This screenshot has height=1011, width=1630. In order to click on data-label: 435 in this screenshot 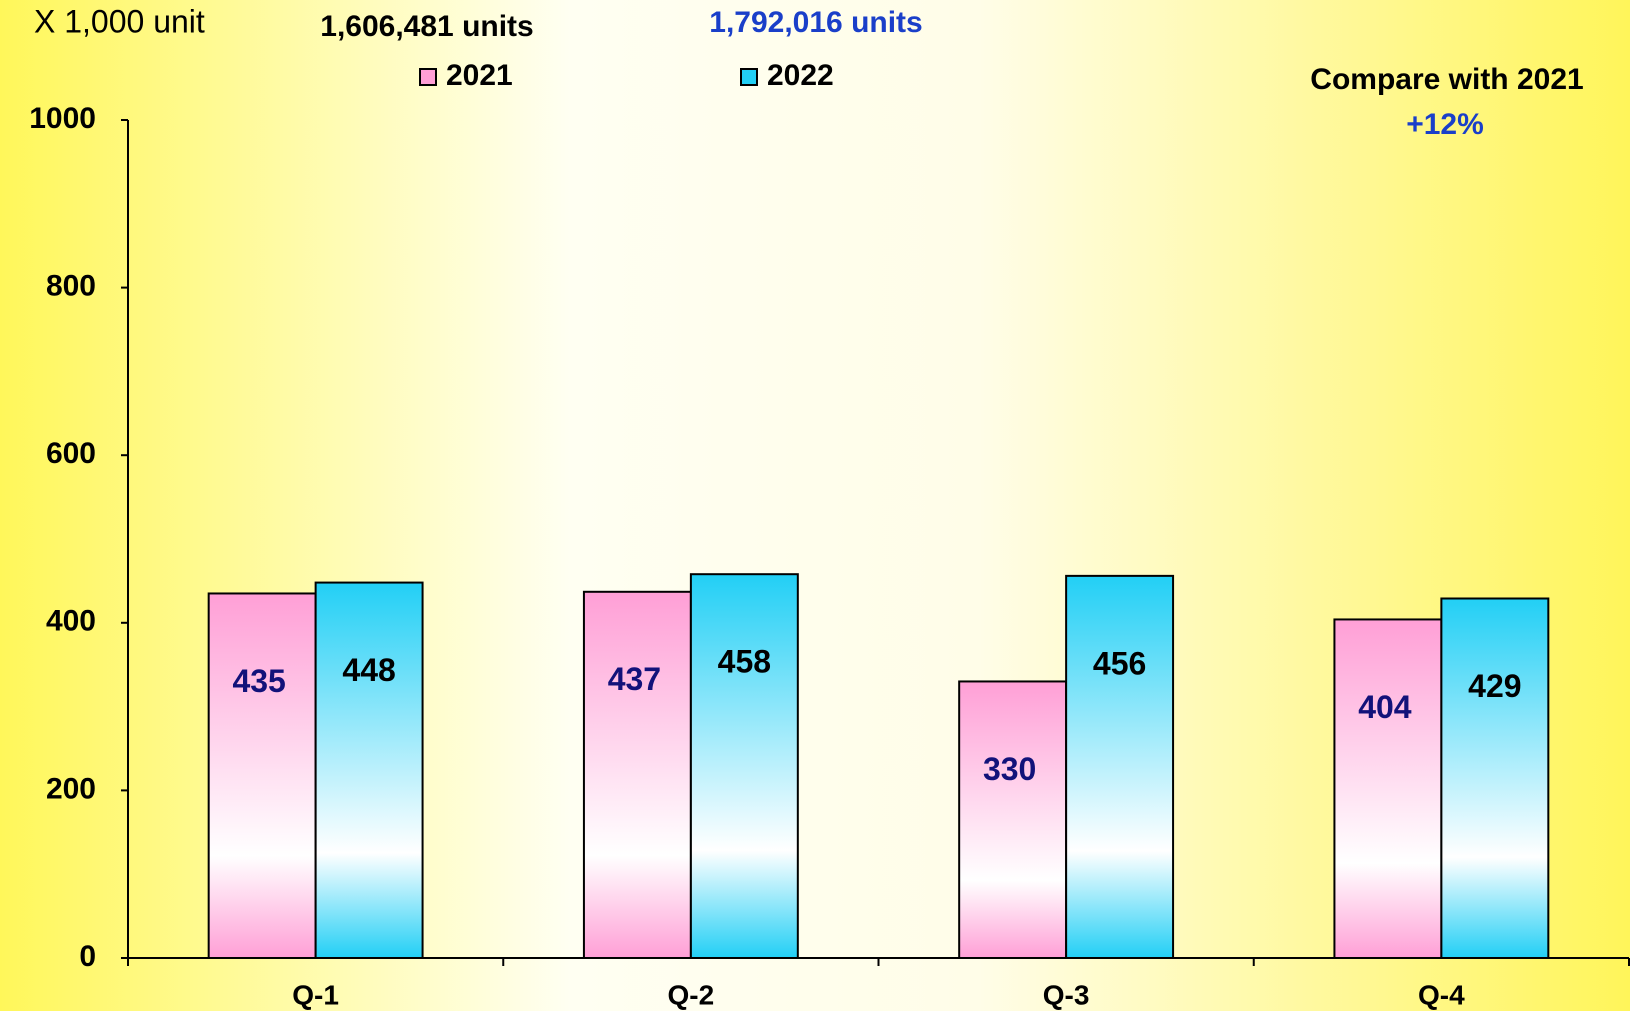, I will do `click(258, 681)`.